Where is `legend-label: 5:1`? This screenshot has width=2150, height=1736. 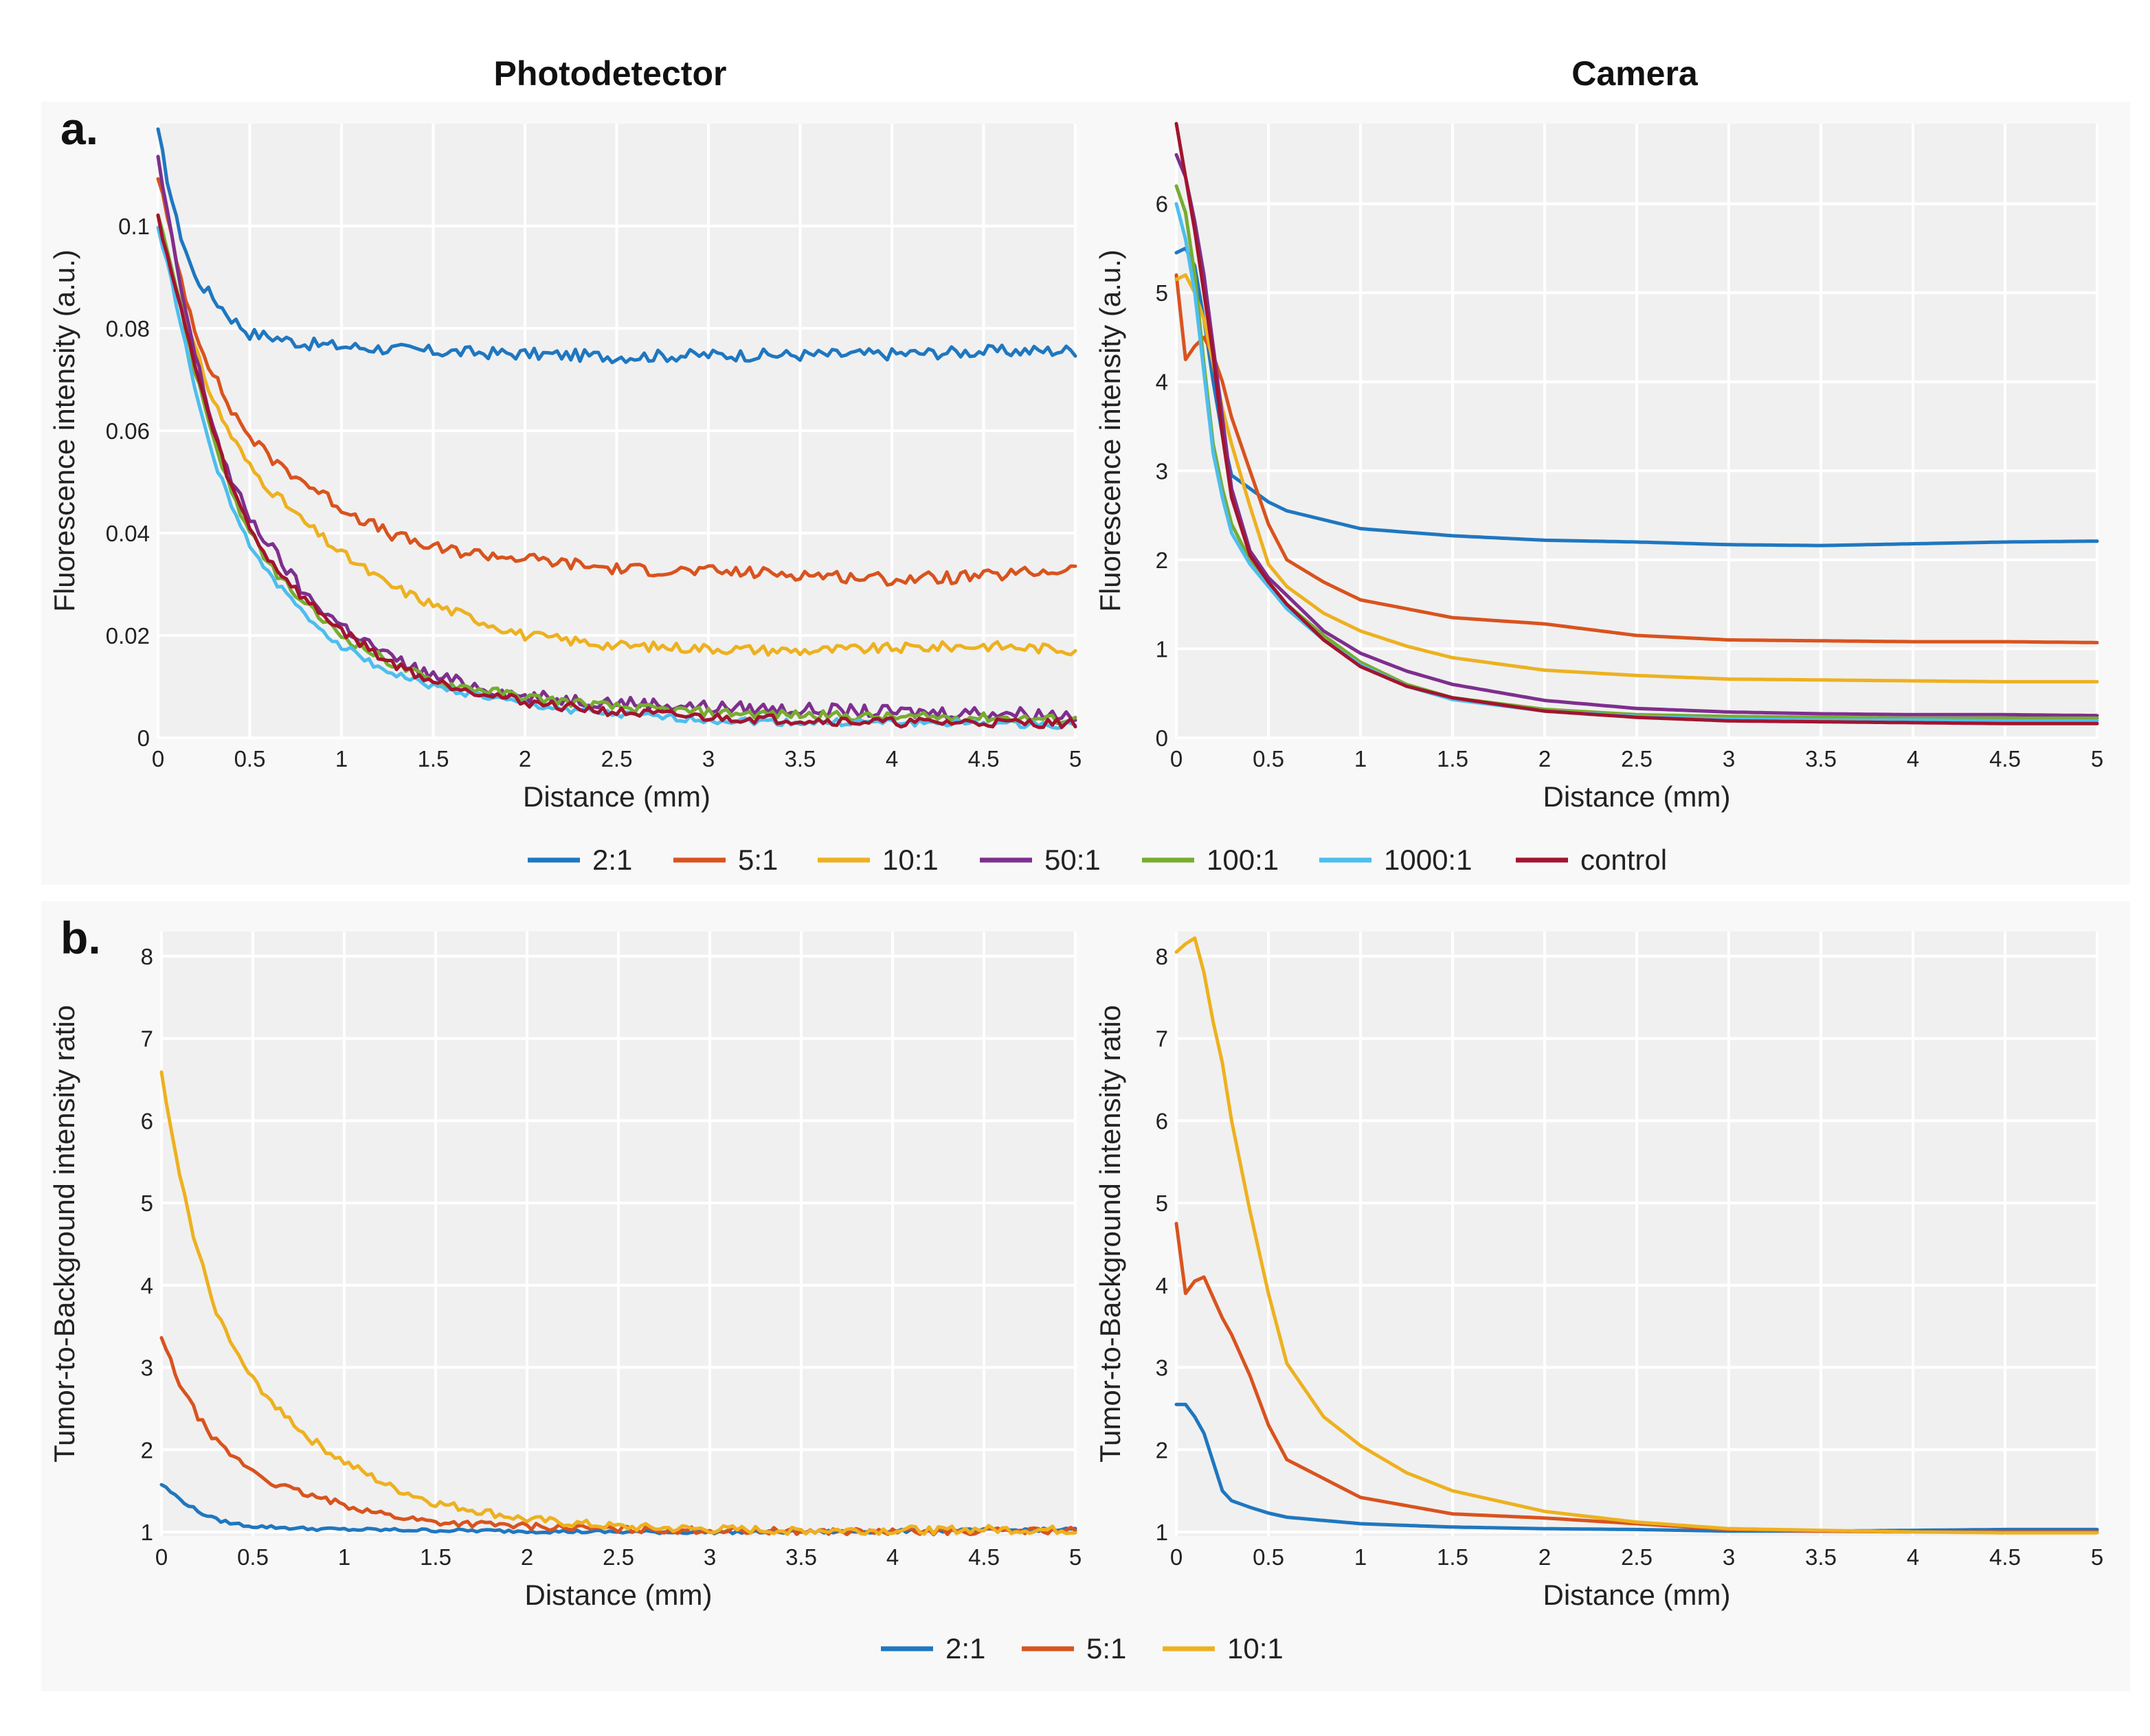
legend-label: 5:1 is located at coordinates (1106, 1648).